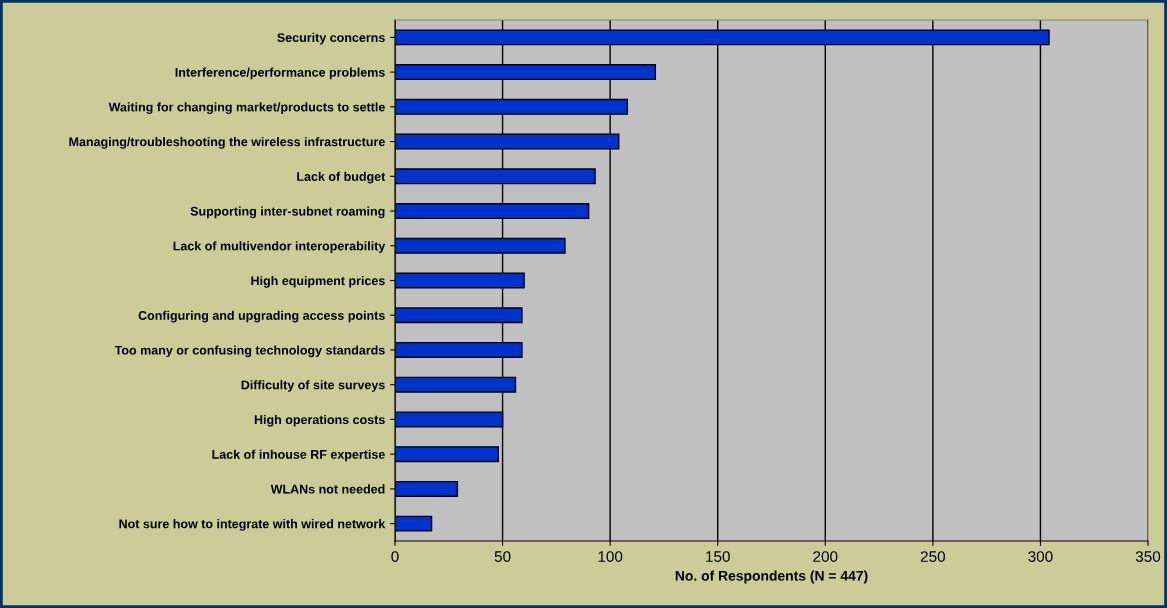 This screenshot has width=1167, height=608. Describe the element at coordinates (280, 73) in the screenshot. I see `y-tick-label: Interference/performance problems` at that location.